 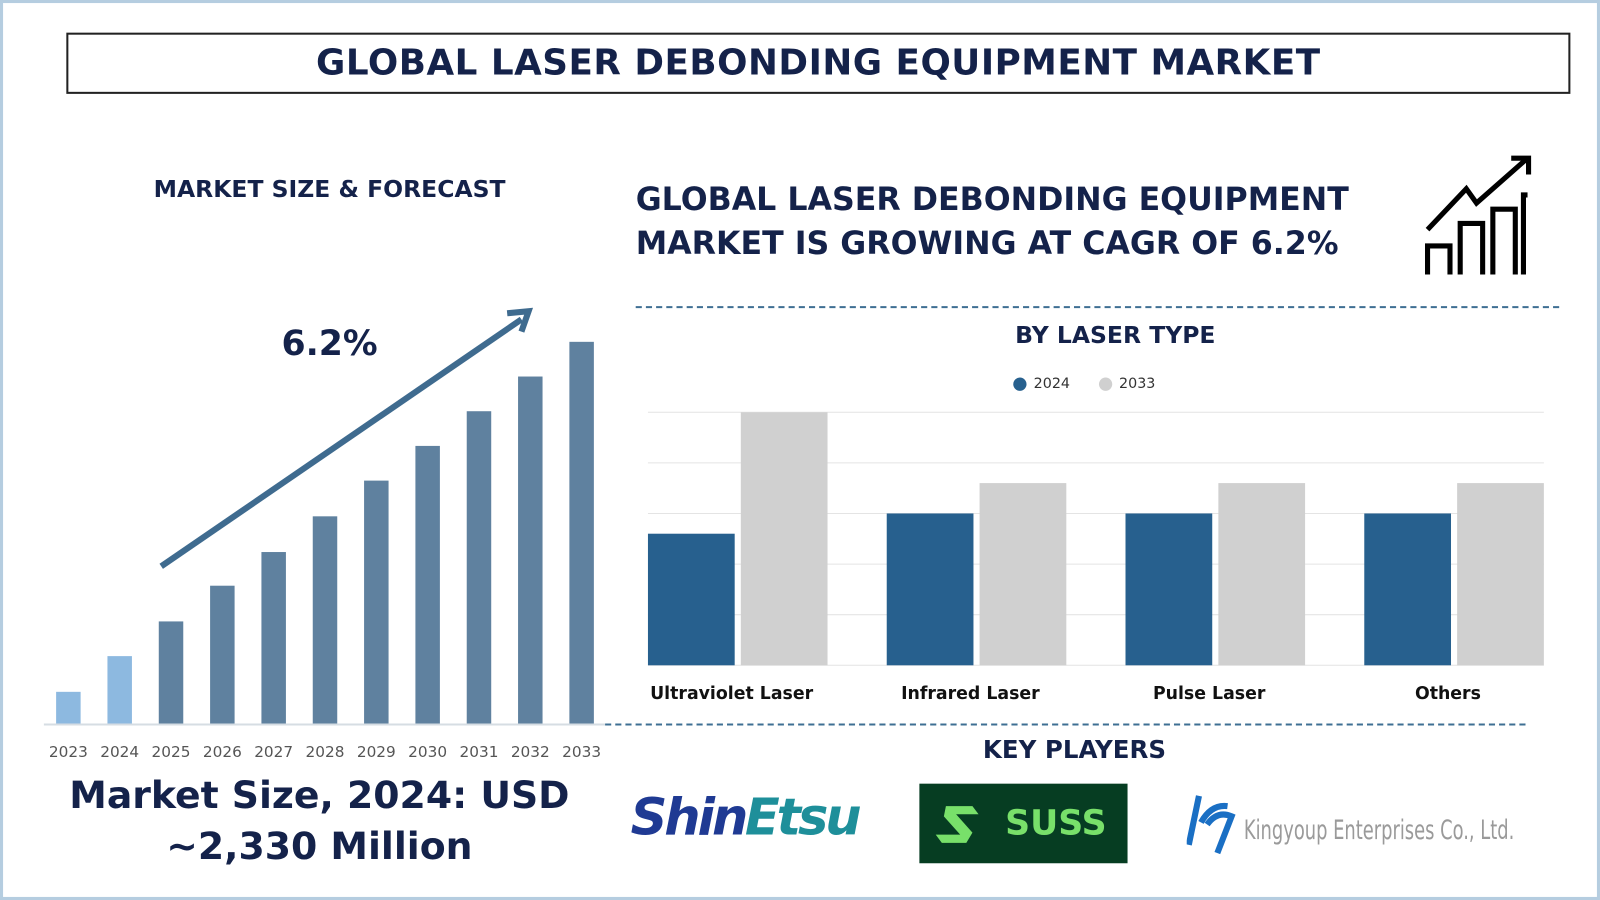 What do you see at coordinates (273, 638) in the screenshot?
I see `bar-2027` at bounding box center [273, 638].